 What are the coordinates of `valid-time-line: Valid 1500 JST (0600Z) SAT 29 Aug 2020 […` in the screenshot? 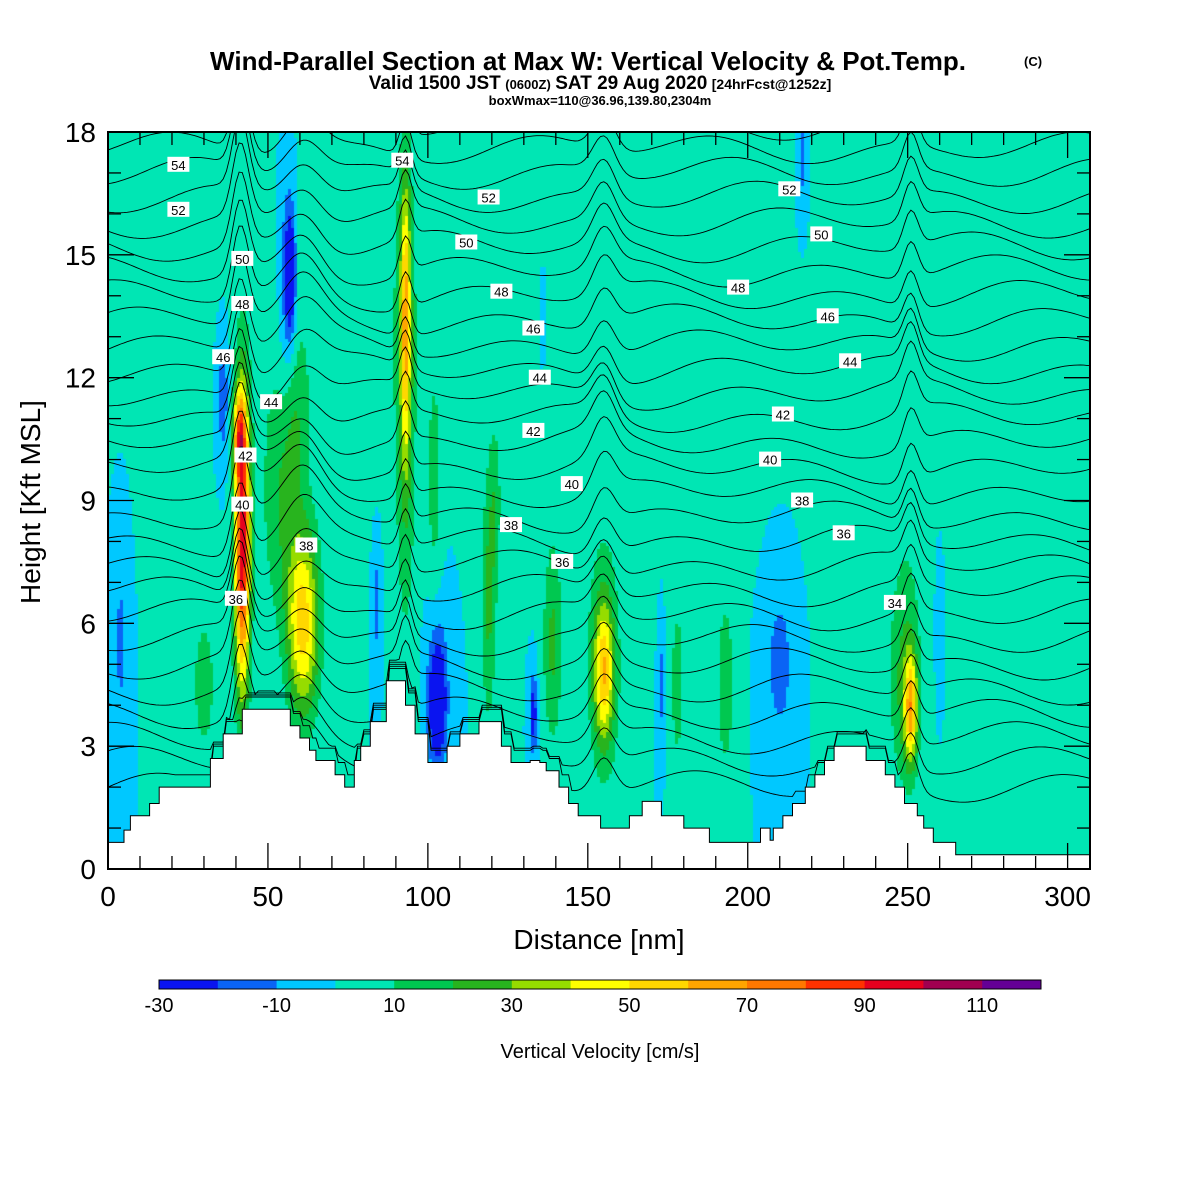 It's located at (600, 83).